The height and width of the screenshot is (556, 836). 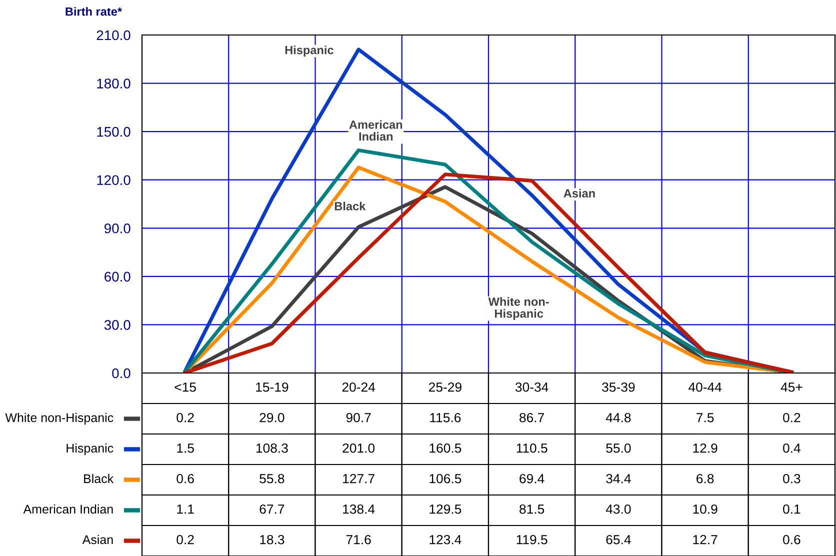 I want to click on data-label: 29.0, so click(x=272, y=417).